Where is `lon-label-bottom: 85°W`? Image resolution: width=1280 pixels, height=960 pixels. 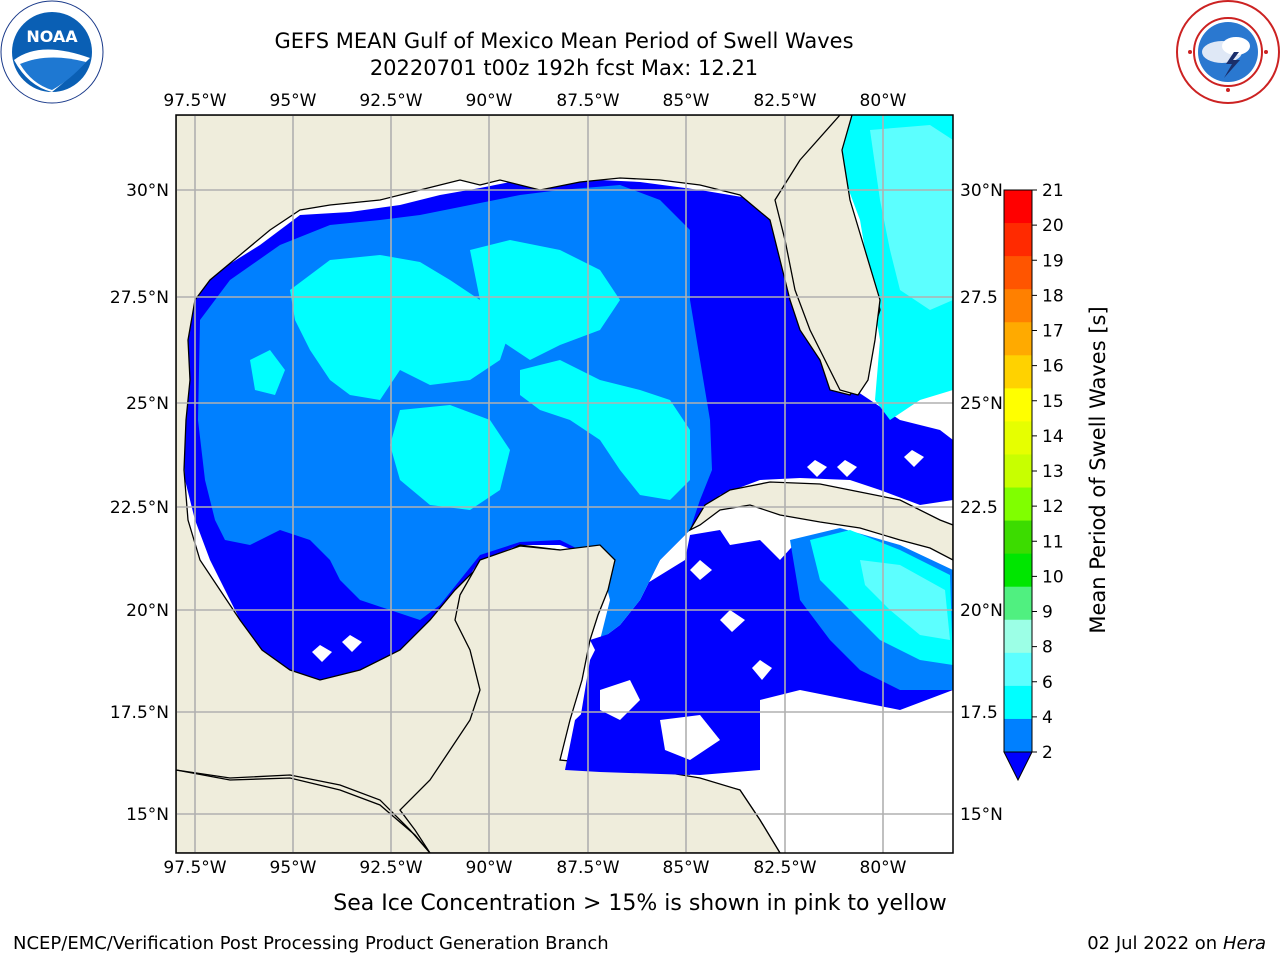 lon-label-bottom: 85°W is located at coordinates (686, 868).